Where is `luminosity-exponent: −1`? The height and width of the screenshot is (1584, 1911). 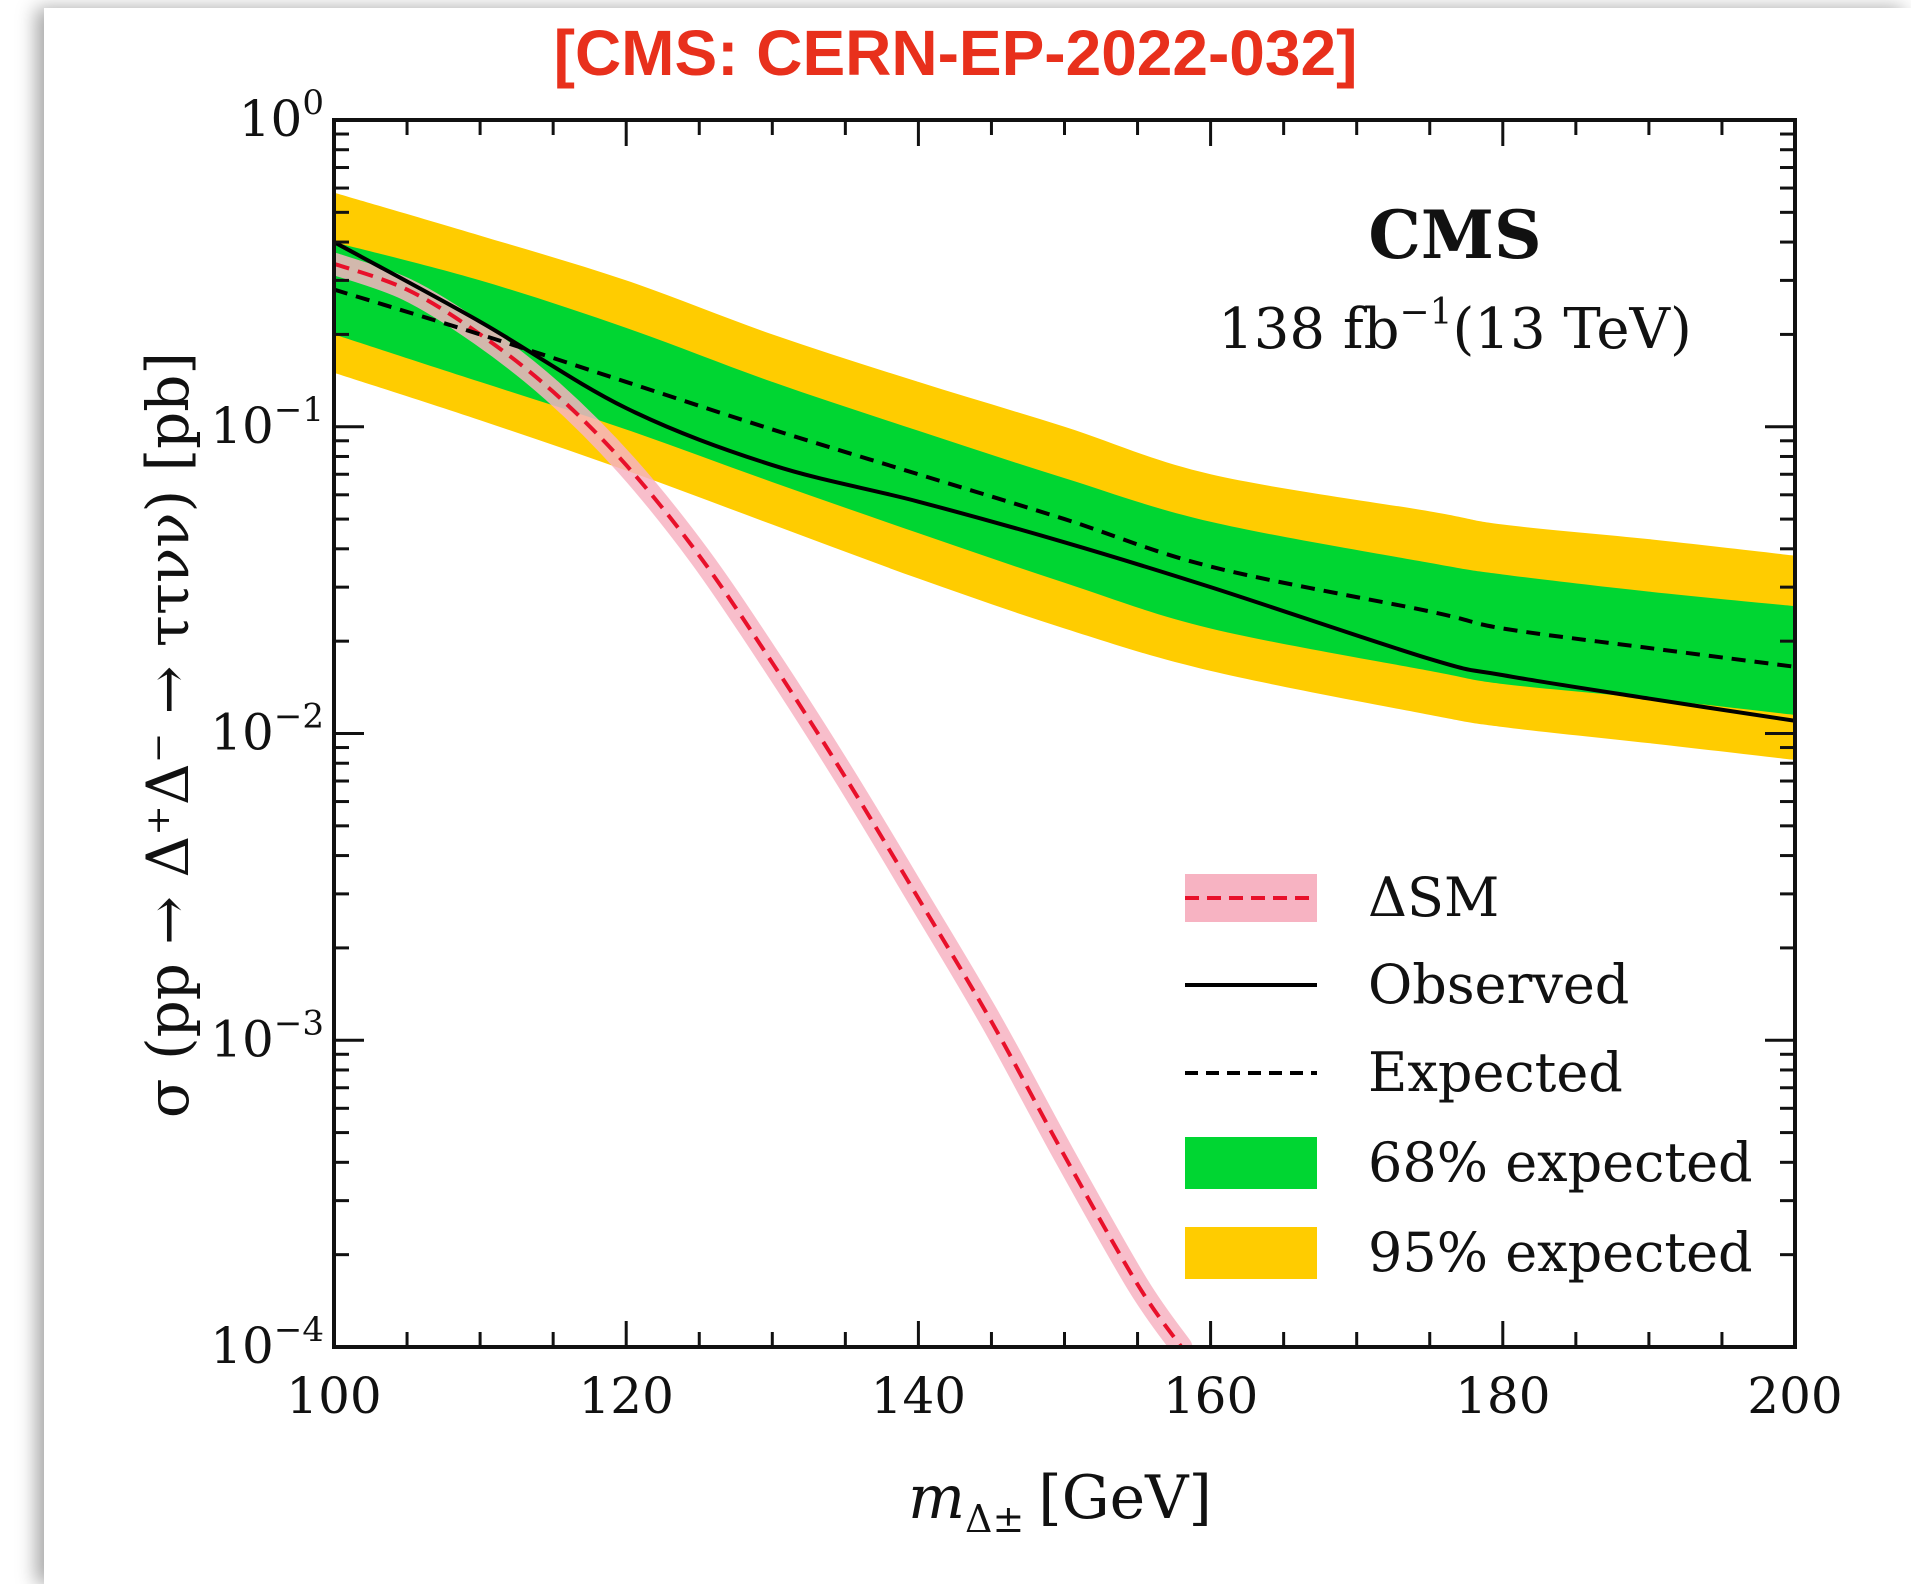 luminosity-exponent: −1 is located at coordinates (1425, 312).